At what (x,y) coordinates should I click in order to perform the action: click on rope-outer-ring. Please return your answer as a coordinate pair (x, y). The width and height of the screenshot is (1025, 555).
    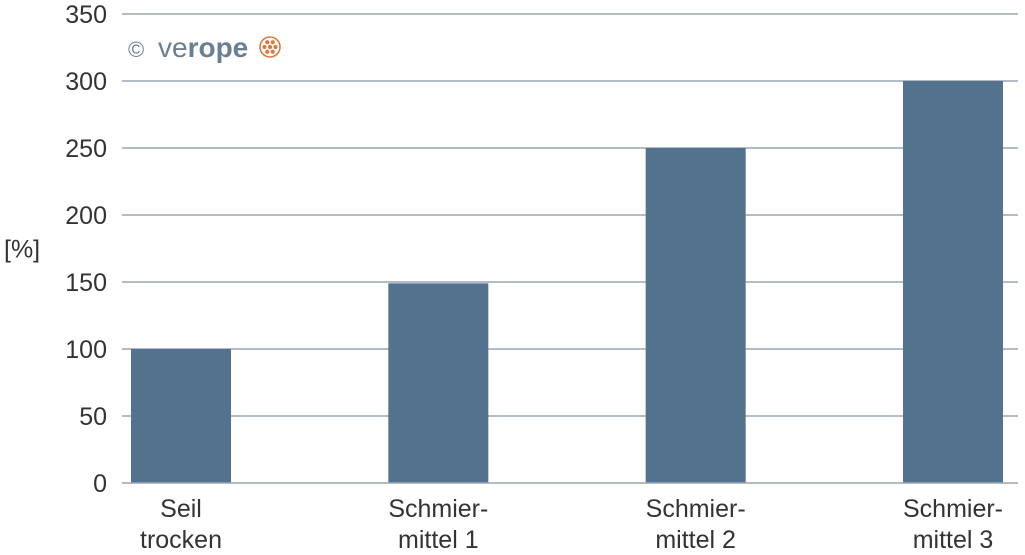
    Looking at the image, I should click on (270, 47).